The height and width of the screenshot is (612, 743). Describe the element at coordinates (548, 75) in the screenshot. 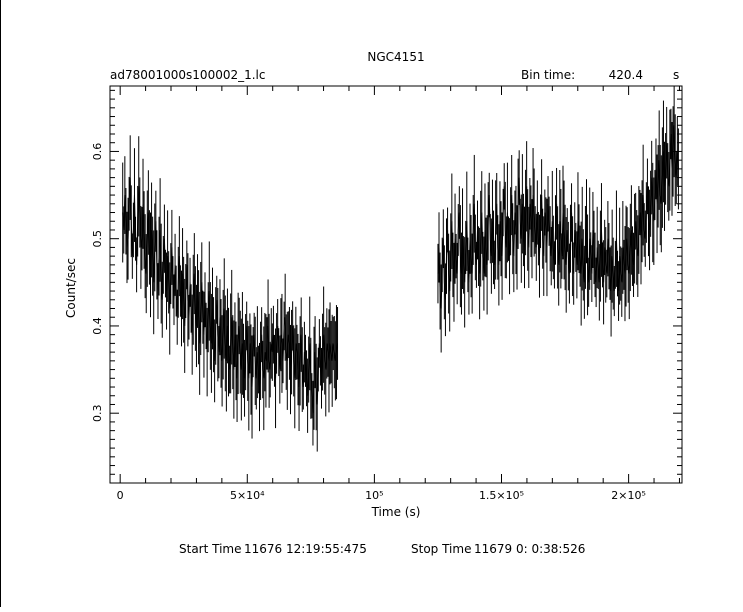

I see `bin-time-label: Bin time:` at that location.